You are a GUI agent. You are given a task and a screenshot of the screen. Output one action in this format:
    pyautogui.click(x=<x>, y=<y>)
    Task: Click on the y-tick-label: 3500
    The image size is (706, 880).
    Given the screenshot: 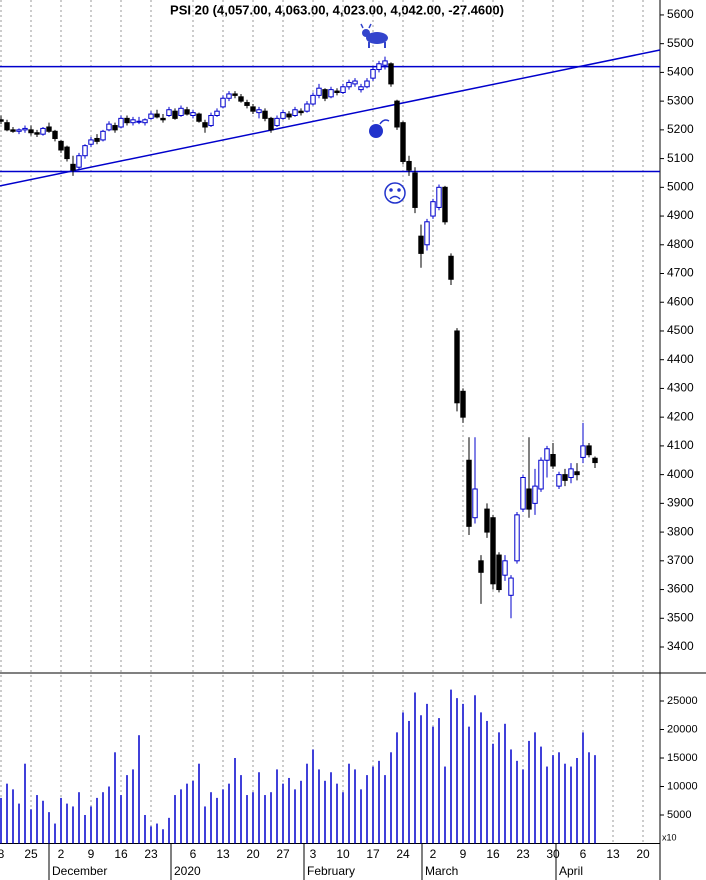 What is the action you would take?
    pyautogui.click(x=680, y=617)
    